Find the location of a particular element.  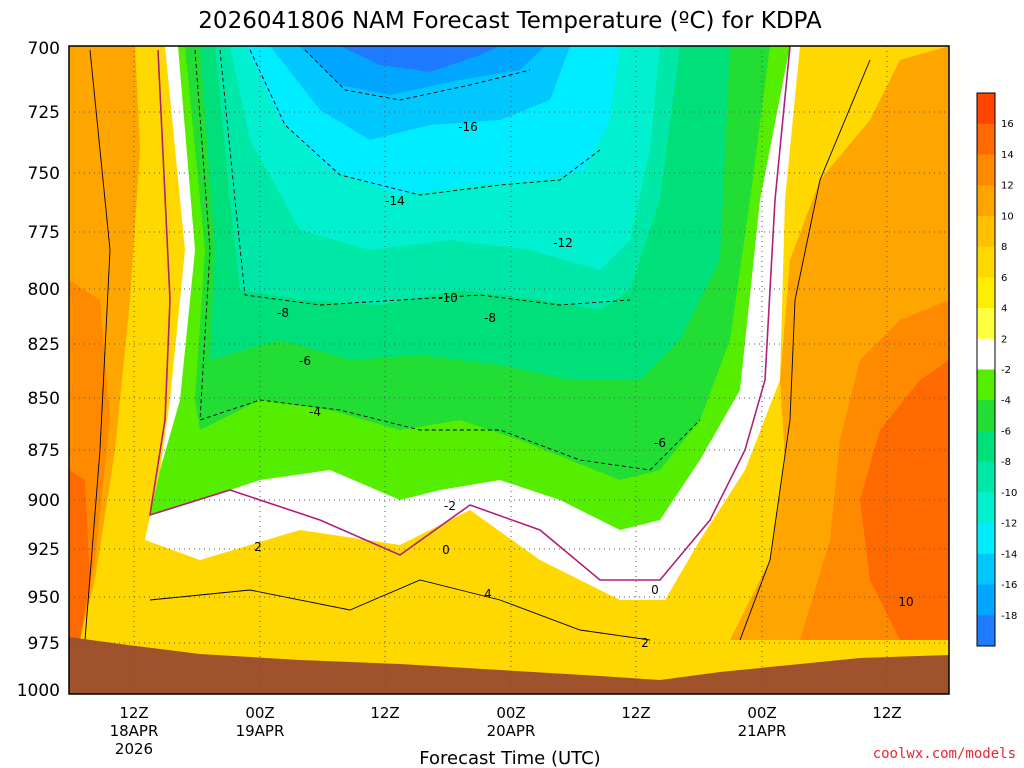

y-tick-label: 725 is located at coordinates (44, 113).